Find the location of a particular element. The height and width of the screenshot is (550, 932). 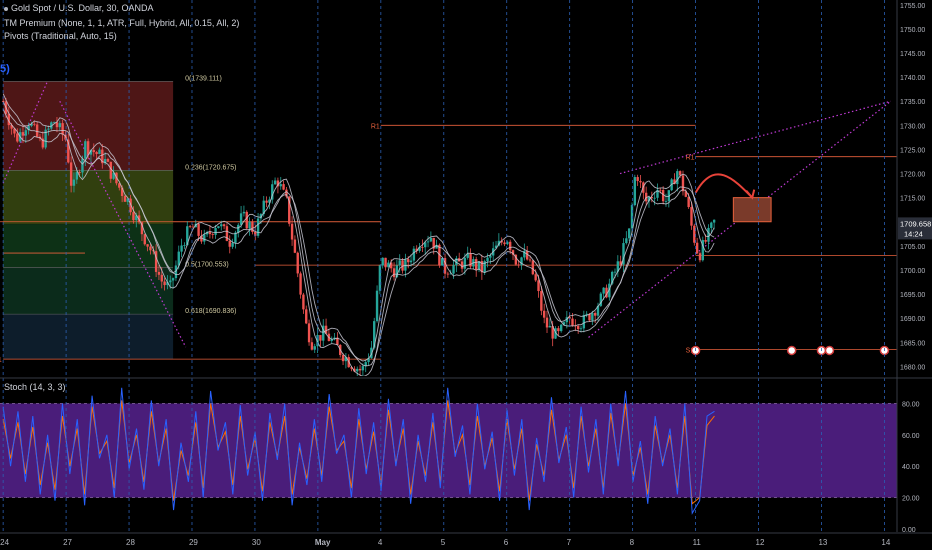

last-price-tag is located at coordinates (915, 228).